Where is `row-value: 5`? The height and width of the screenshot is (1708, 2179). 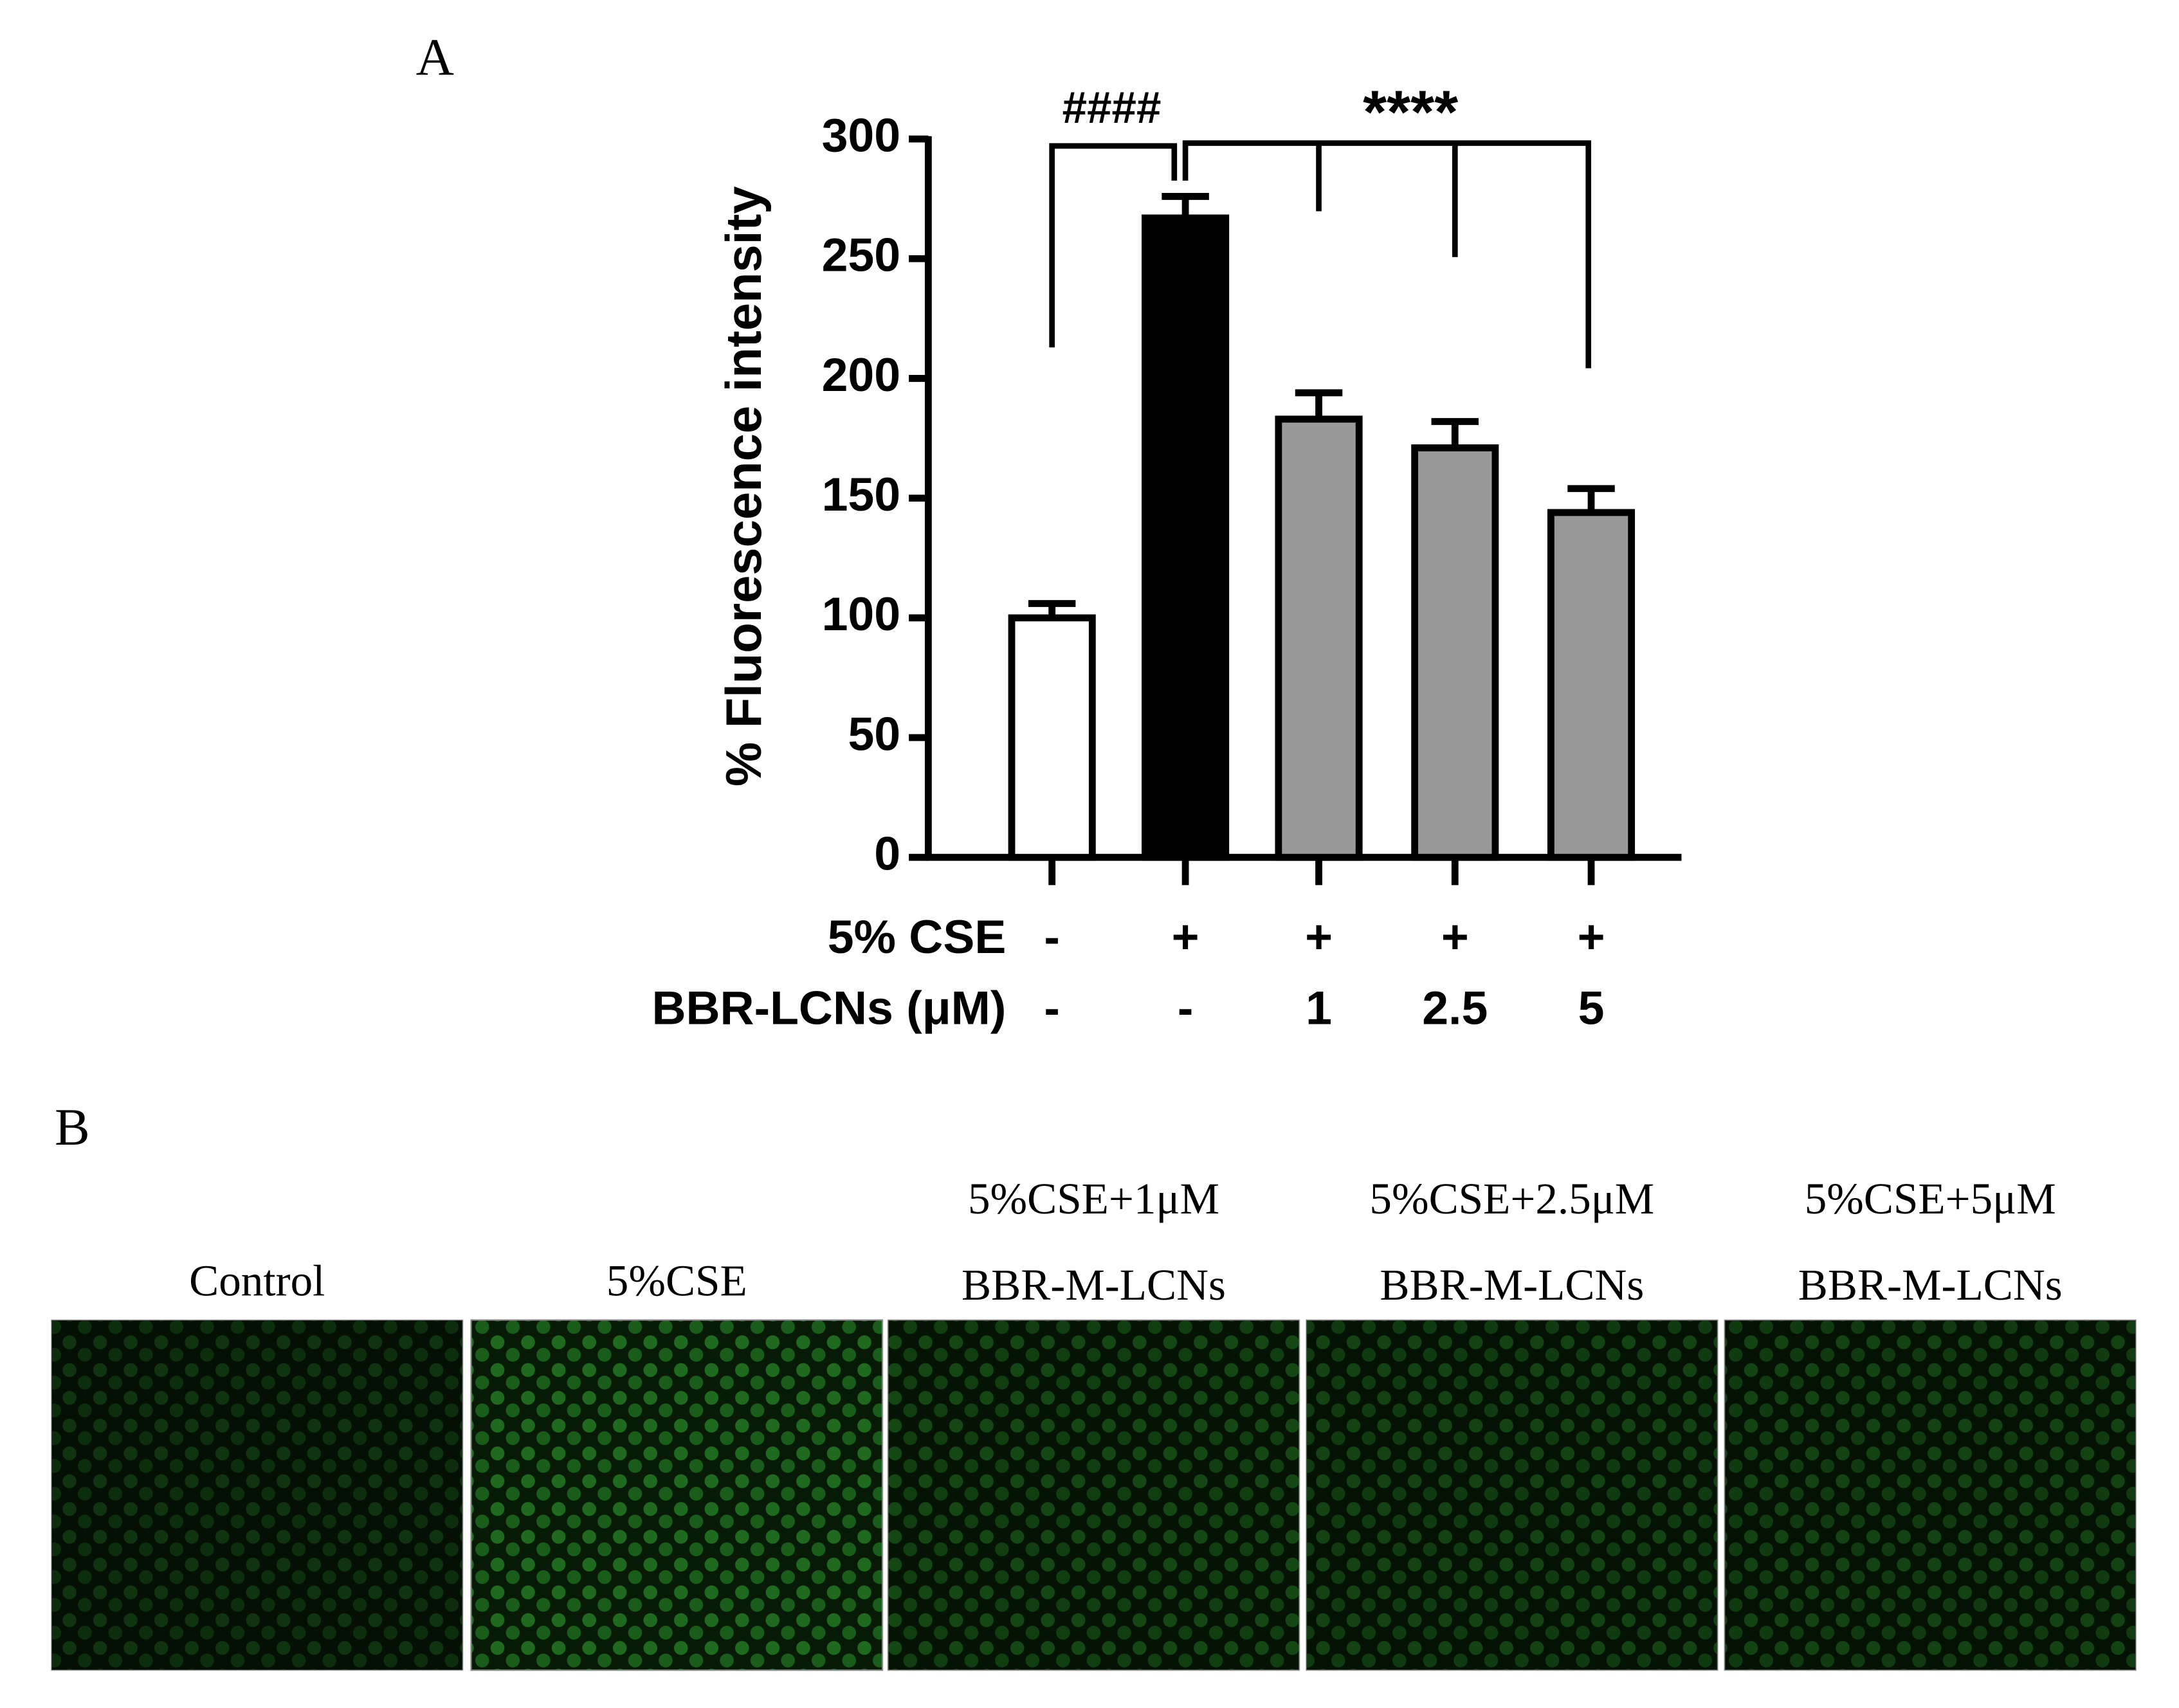 row-value: 5 is located at coordinates (1591, 1007).